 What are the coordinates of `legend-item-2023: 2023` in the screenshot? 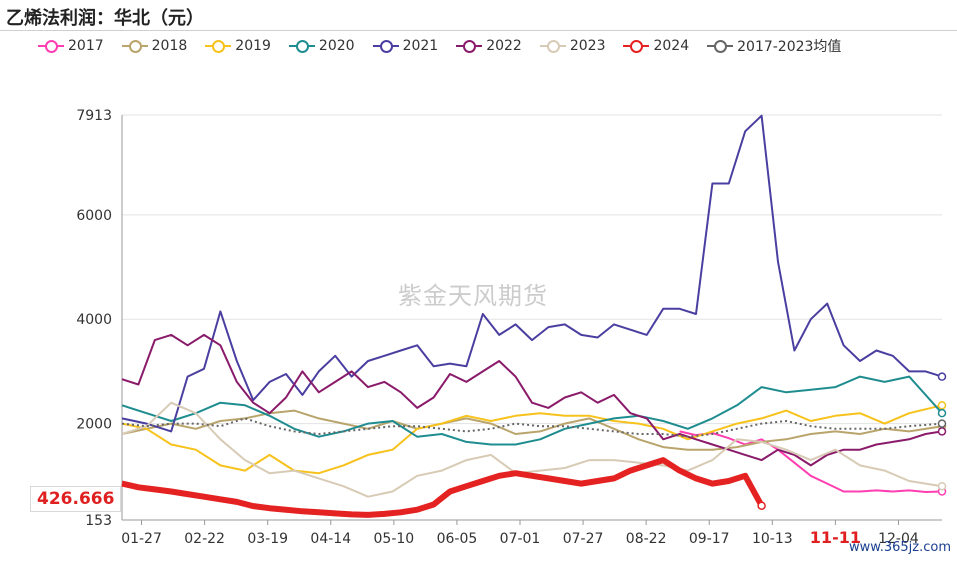 It's located at (572, 46).